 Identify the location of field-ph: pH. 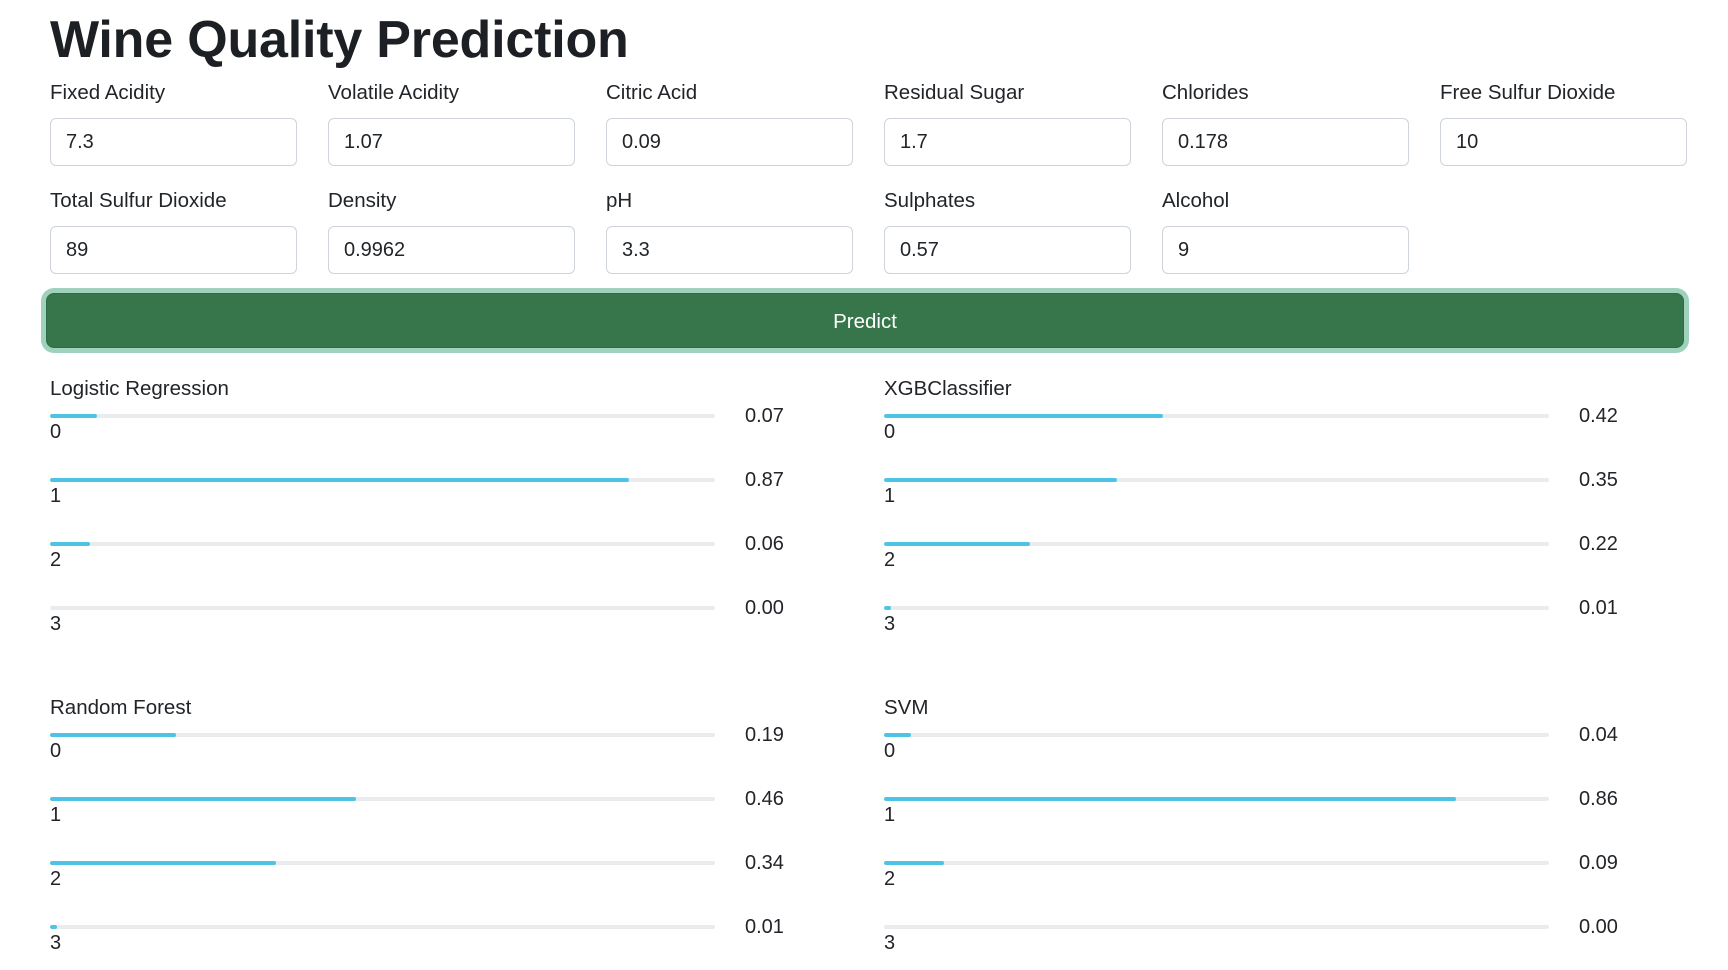
(729, 231).